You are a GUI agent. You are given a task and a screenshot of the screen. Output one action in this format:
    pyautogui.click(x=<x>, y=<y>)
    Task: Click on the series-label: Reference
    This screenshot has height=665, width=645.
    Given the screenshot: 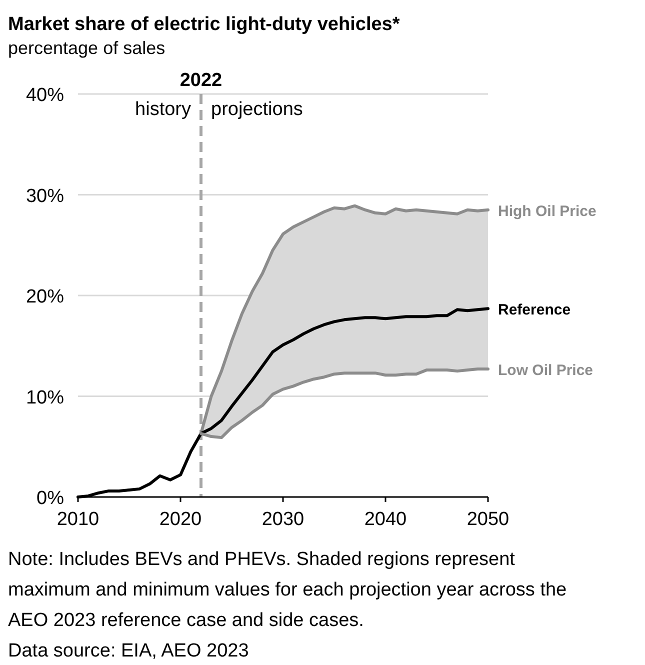 What is the action you would take?
    pyautogui.click(x=534, y=310)
    